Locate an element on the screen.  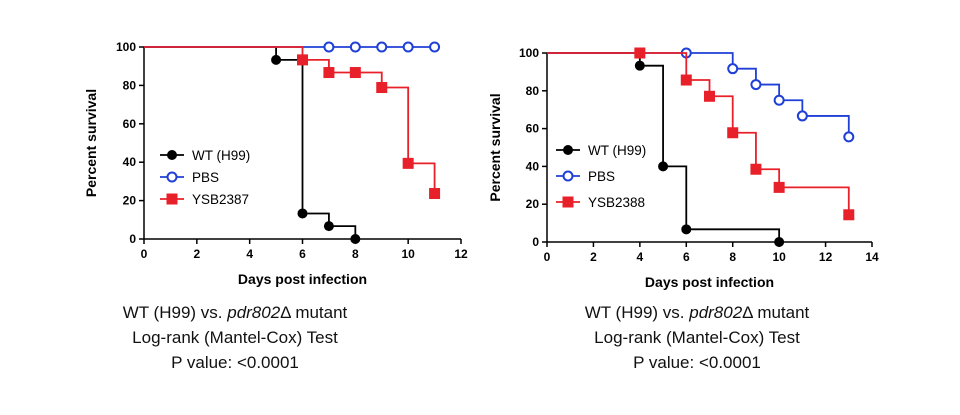
legend-label: YSB2388 is located at coordinates (616, 202).